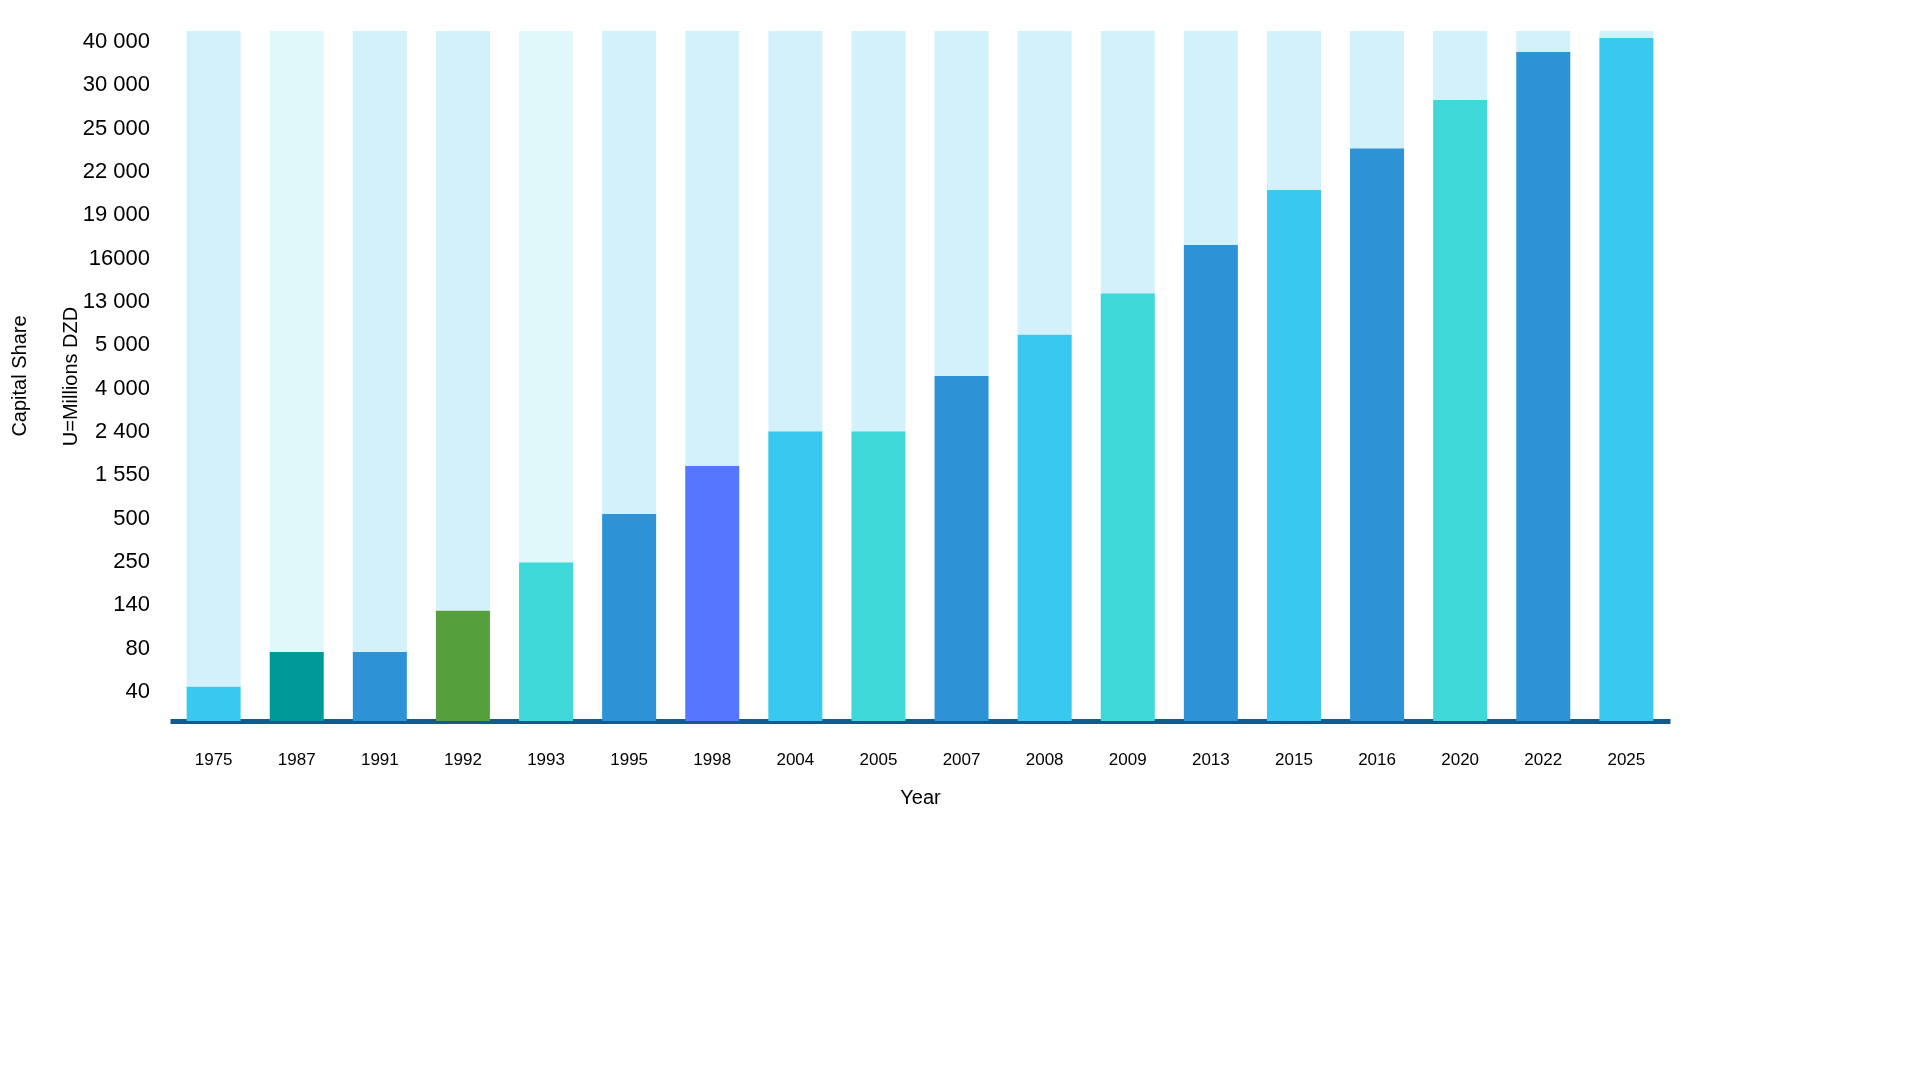 This screenshot has width=1920, height=1080. Describe the element at coordinates (296, 759) in the screenshot. I see `x-tick-label: 1987` at that location.